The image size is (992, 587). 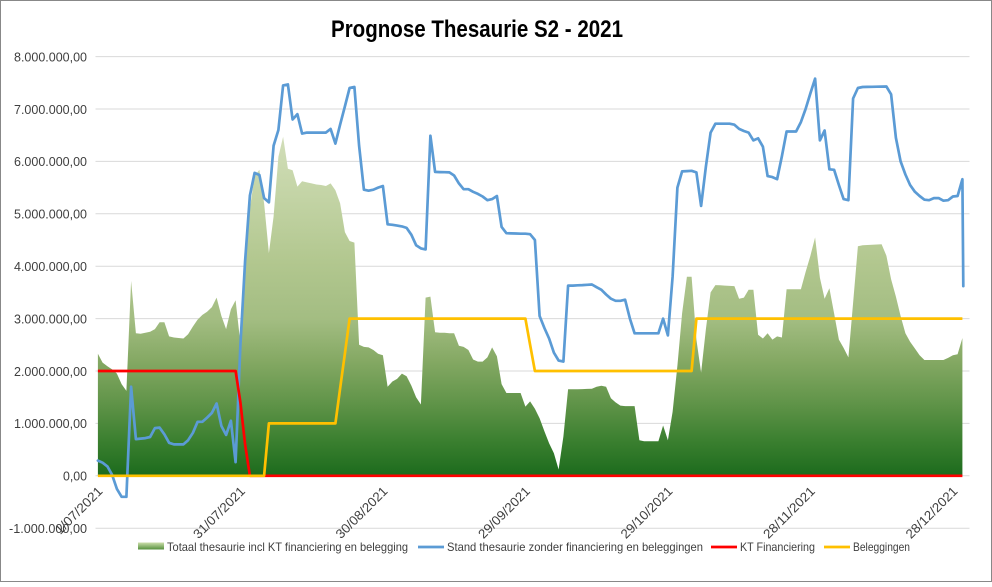 I want to click on svg-text: 4.000.000,00, so click(x=50, y=266).